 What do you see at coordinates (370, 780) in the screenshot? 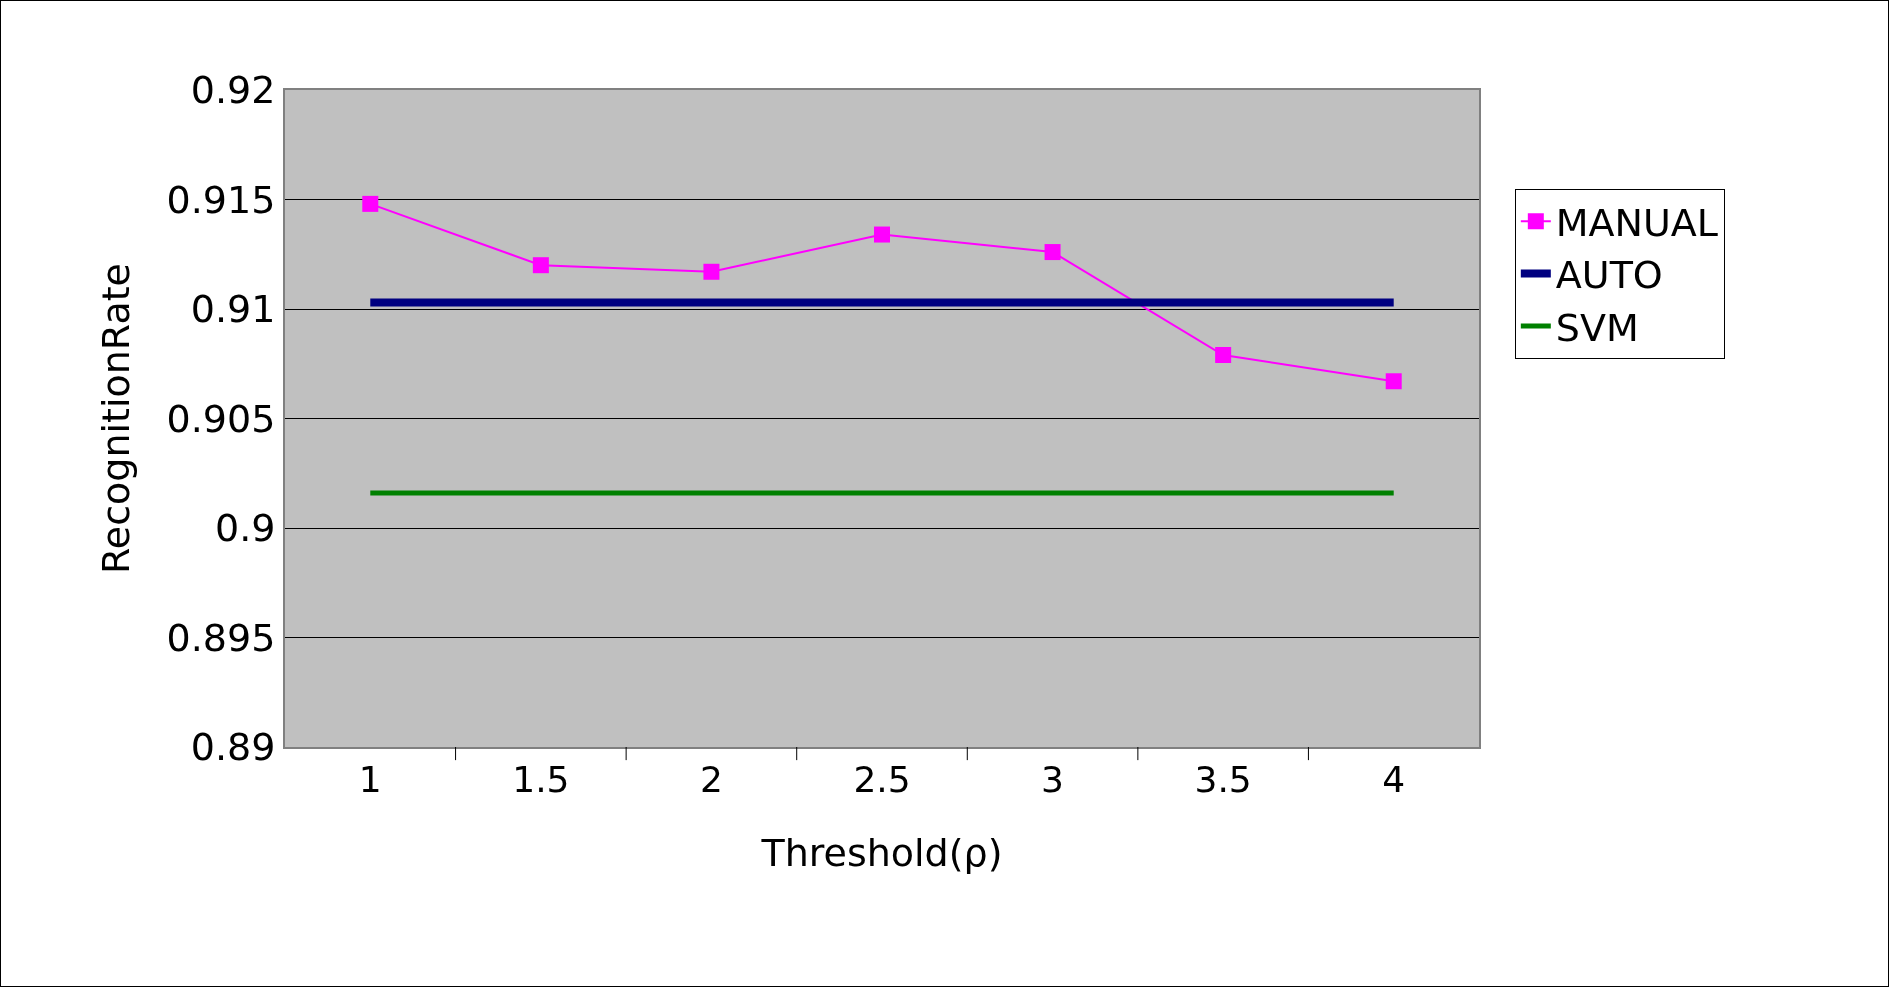
I see `x-tick-label: 1` at bounding box center [370, 780].